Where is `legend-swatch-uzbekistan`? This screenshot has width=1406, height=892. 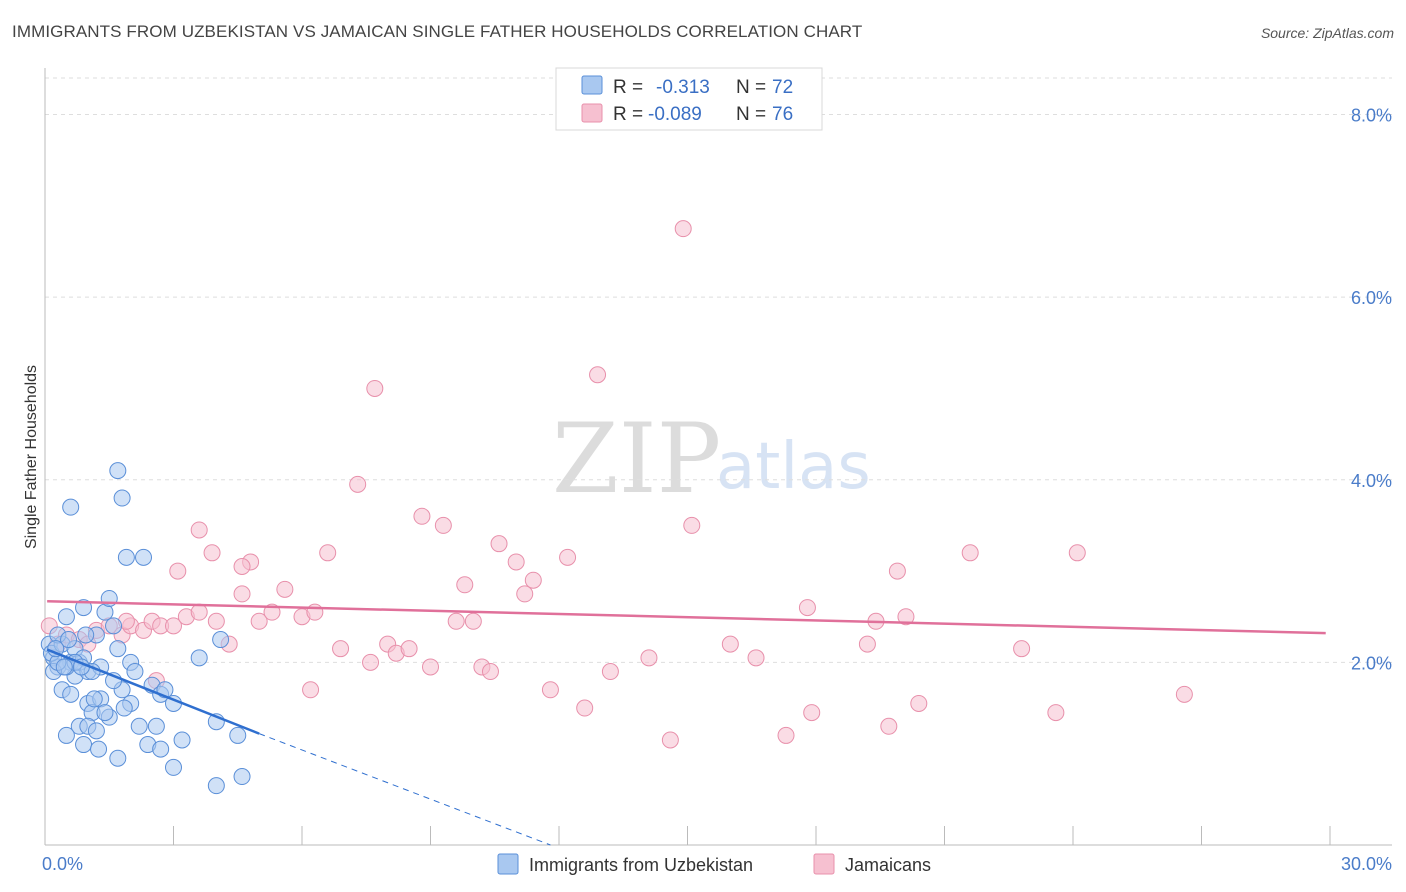
legend-swatch-uzbekistan is located at coordinates (592, 85).